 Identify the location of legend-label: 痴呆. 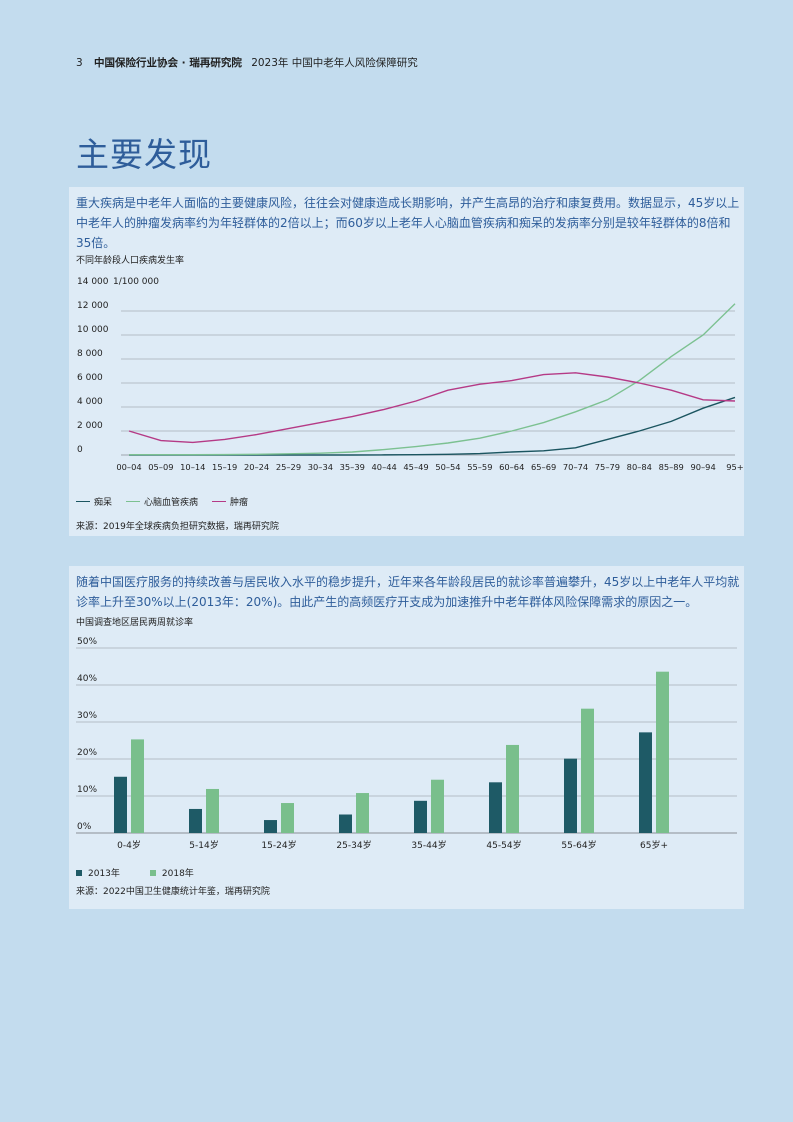
(103, 503).